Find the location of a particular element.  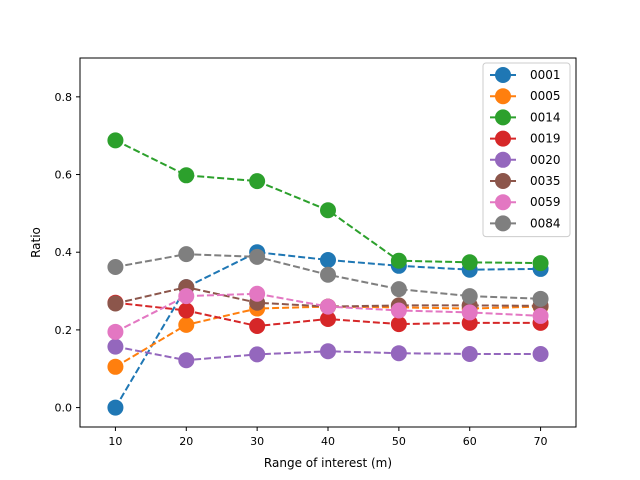

x-tick-label: 50 is located at coordinates (399, 441).